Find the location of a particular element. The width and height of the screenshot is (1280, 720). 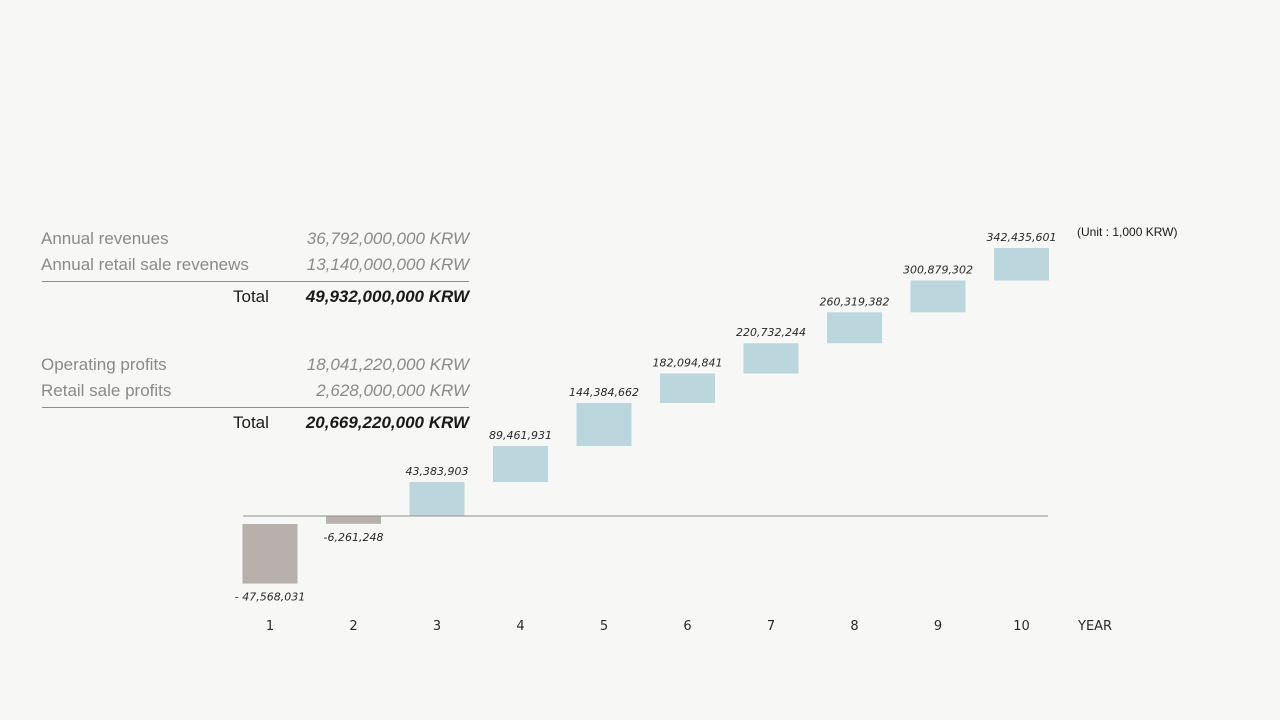

revenue-row: Annual revenues 36,792,000,000 KRW is located at coordinates (255, 241).